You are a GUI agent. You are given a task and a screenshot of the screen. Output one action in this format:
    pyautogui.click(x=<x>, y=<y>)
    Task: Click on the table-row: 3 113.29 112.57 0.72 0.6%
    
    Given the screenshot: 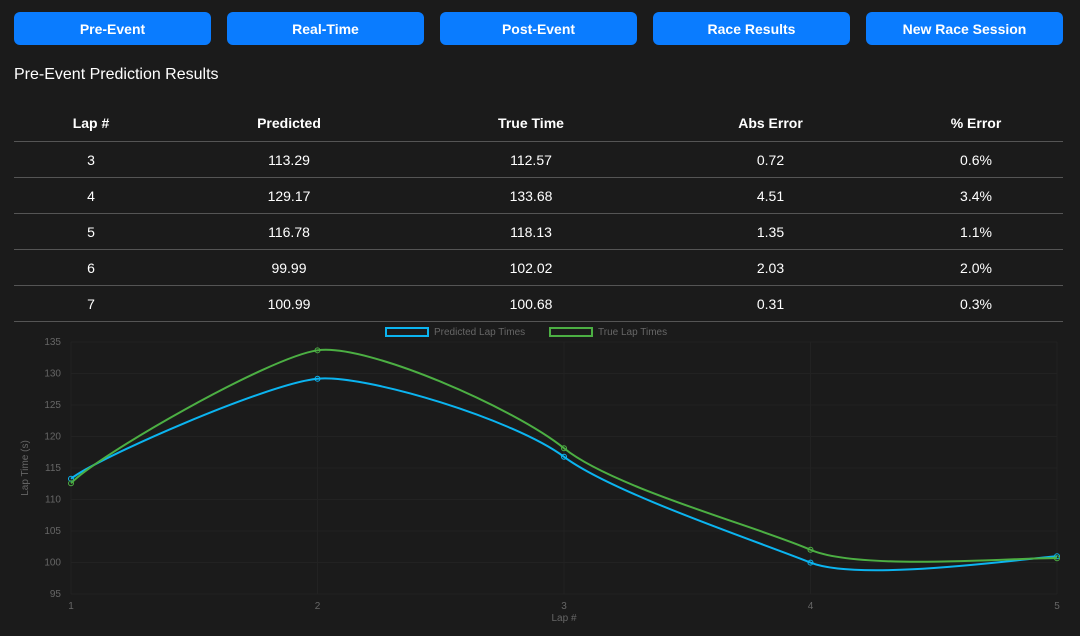 What is the action you would take?
    pyautogui.click(x=538, y=159)
    